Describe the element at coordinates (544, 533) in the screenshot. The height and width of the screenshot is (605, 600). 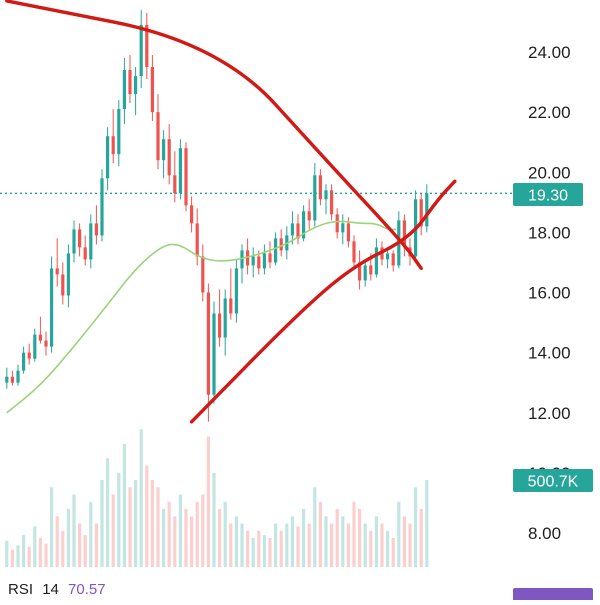
I see `y-tick-label: 8.00` at that location.